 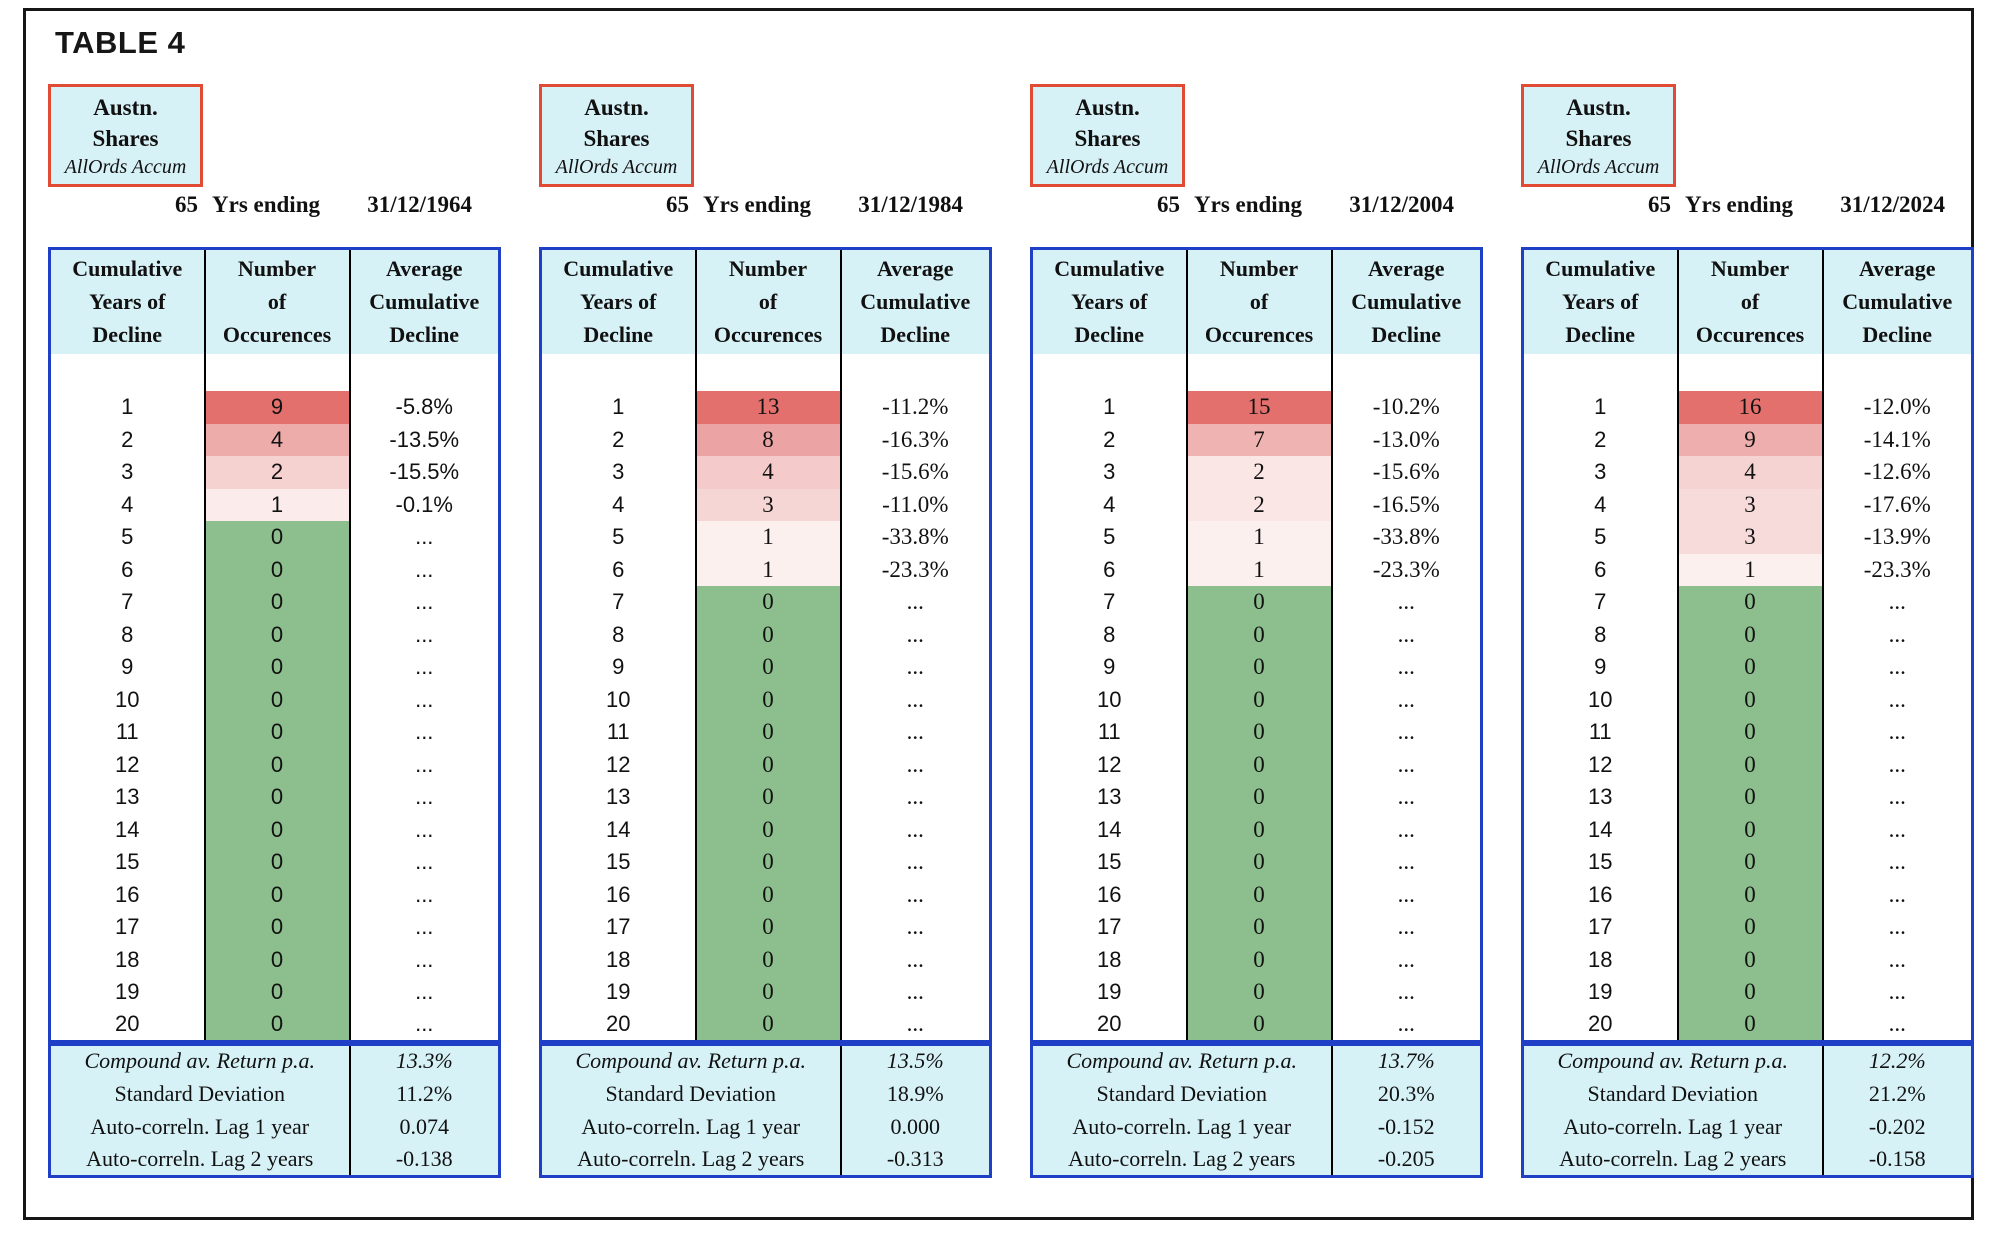 What do you see at coordinates (120, 42) in the screenshot?
I see `page-title: TABLE 4` at bounding box center [120, 42].